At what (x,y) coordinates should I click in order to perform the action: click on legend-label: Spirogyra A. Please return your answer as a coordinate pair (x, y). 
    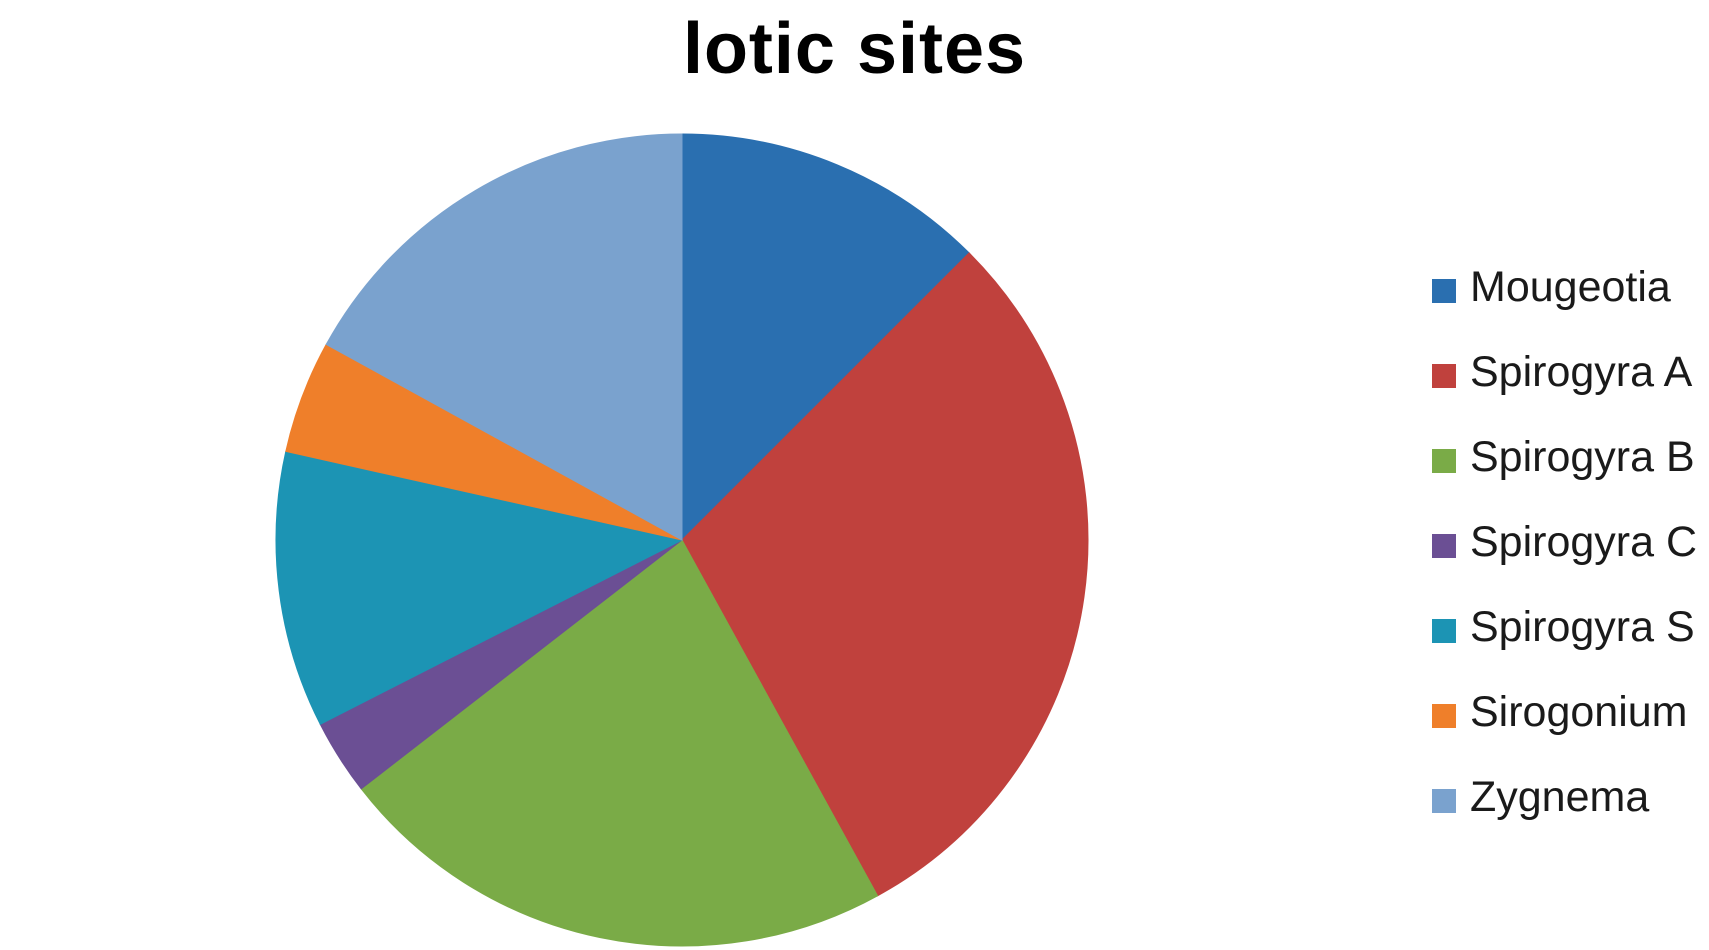
    Looking at the image, I should click on (1581, 372).